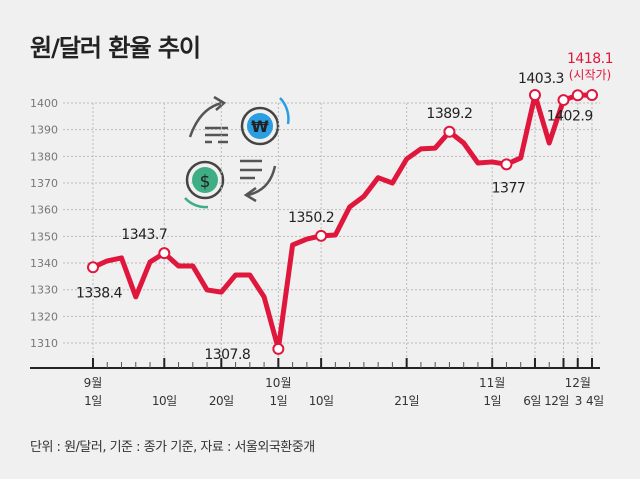 This screenshot has width=640, height=479. I want to click on y-tick-label: 1320, so click(44, 316).